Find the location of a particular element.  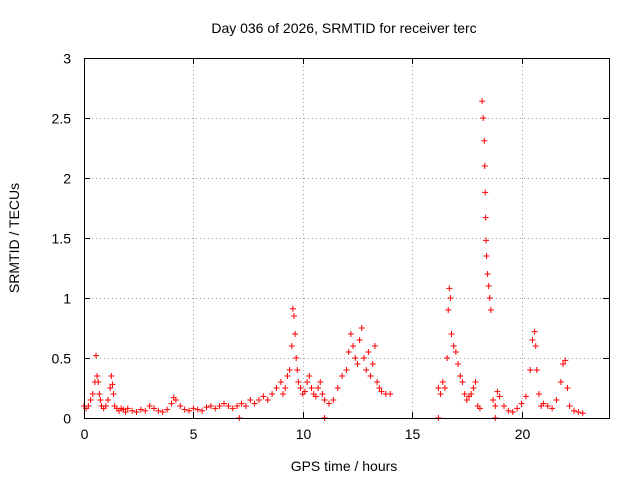

y-tick-label: 0 is located at coordinates (67, 419).